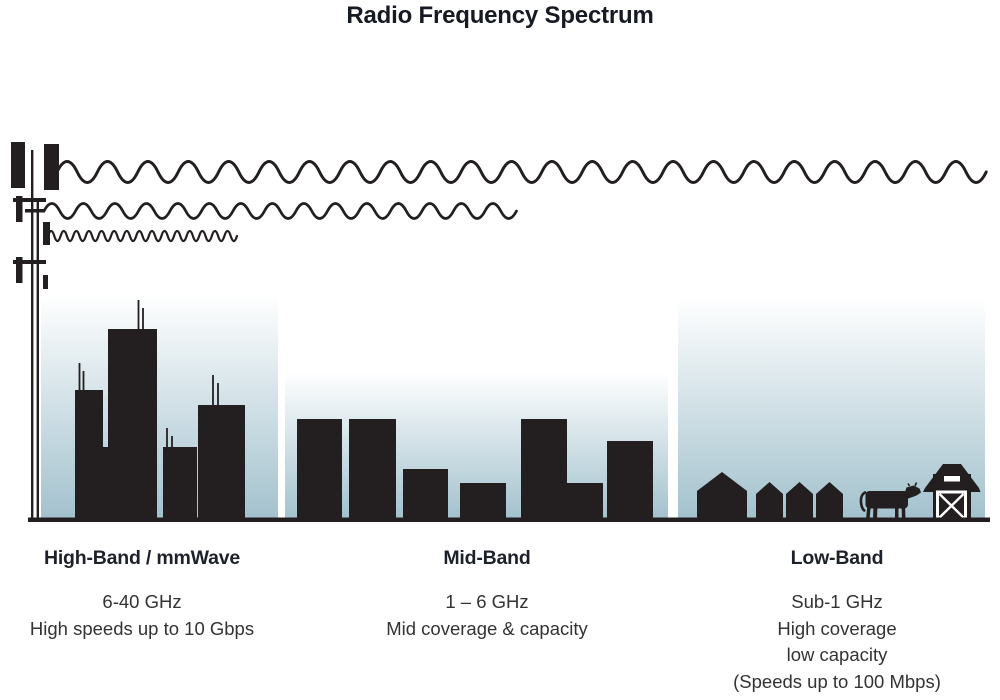 This screenshot has height=700, width=1000. What do you see at coordinates (142, 628) in the screenshot?
I see `band-detail: High speeds up to 10 Gbps` at bounding box center [142, 628].